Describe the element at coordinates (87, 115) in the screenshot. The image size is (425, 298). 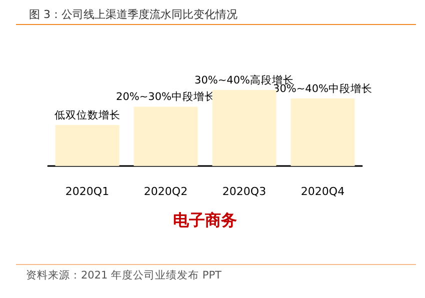
I see `annotation: 低双位数增长` at that location.